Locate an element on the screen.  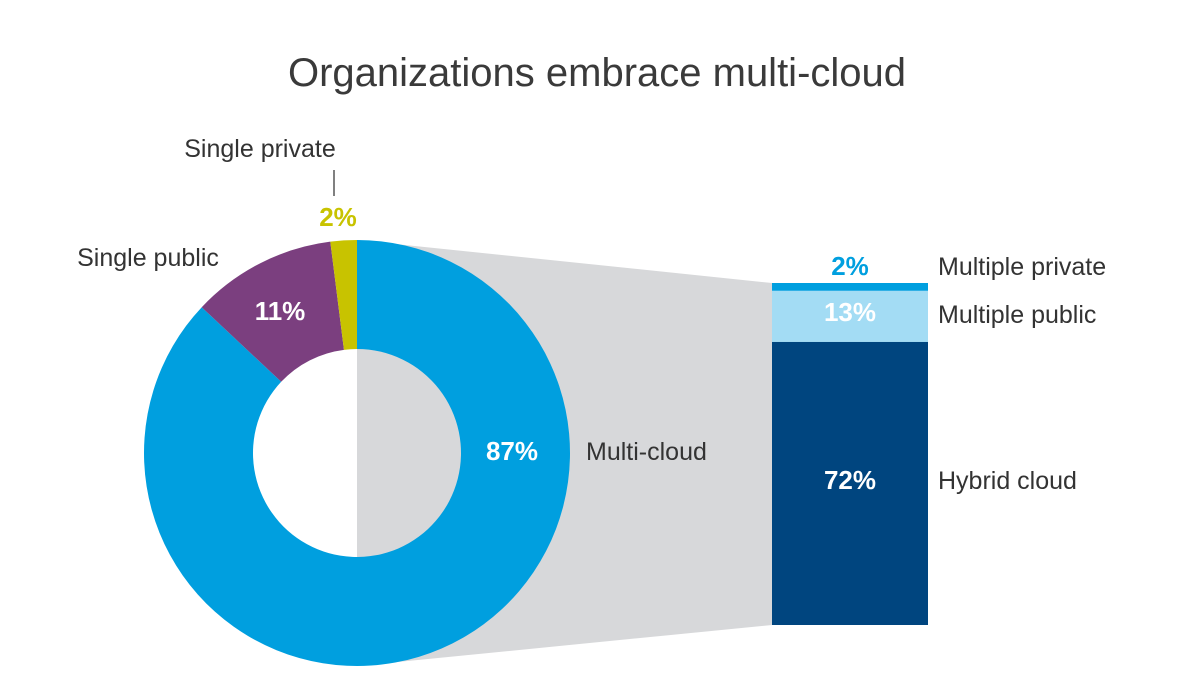
value-single-public: 11% is located at coordinates (280, 311).